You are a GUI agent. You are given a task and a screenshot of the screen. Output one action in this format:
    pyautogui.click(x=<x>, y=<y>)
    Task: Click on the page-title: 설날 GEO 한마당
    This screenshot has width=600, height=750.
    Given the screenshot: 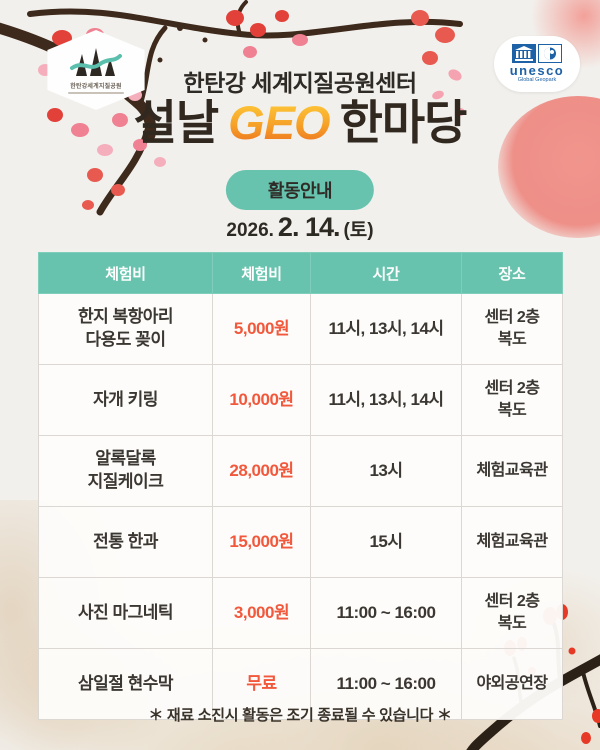 What is the action you would take?
    pyautogui.click(x=300, y=123)
    